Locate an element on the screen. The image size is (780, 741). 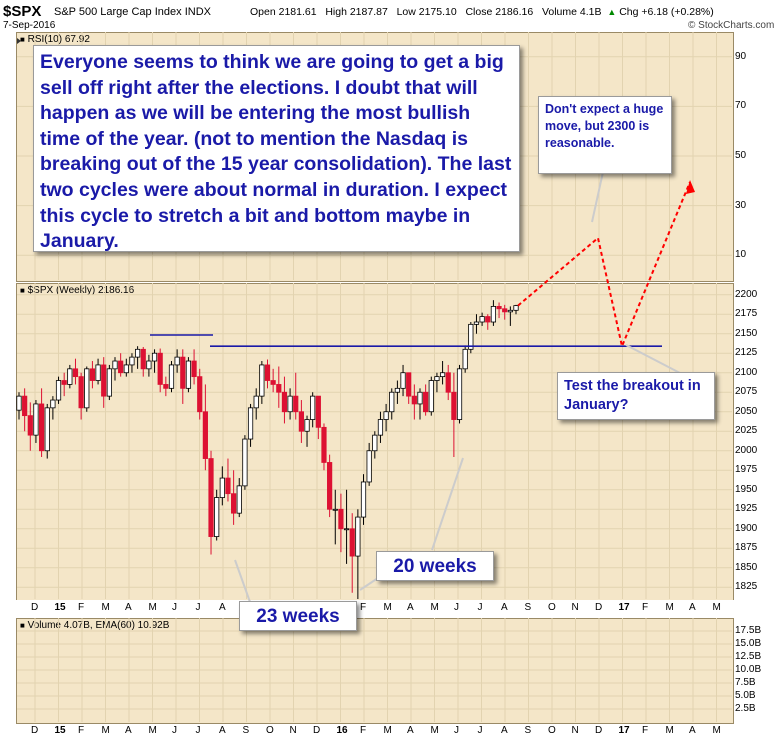
pointer-23-weeks is located at coordinates (242, 581).